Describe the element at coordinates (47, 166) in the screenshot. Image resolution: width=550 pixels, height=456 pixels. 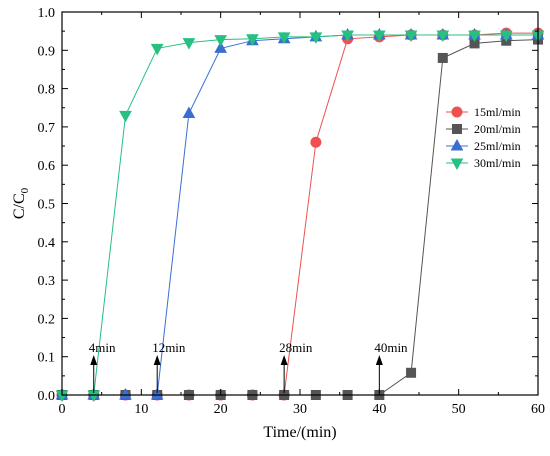
I see `y-tick-label: 0.6` at that location.